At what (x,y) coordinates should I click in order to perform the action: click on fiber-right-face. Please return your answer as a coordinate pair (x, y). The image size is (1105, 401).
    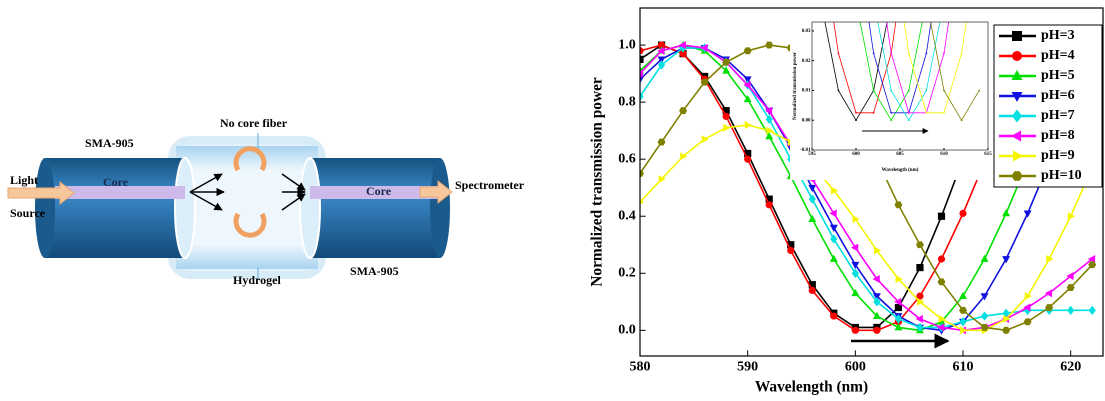
    Looking at the image, I should click on (310, 208).